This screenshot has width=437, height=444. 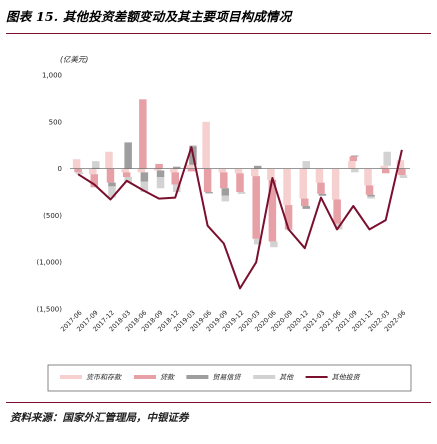 What do you see at coordinates (49, 193) in the screenshot?
I see `y-axis: 1,000 500 0 (500) (1,000) (1,500)` at bounding box center [49, 193].